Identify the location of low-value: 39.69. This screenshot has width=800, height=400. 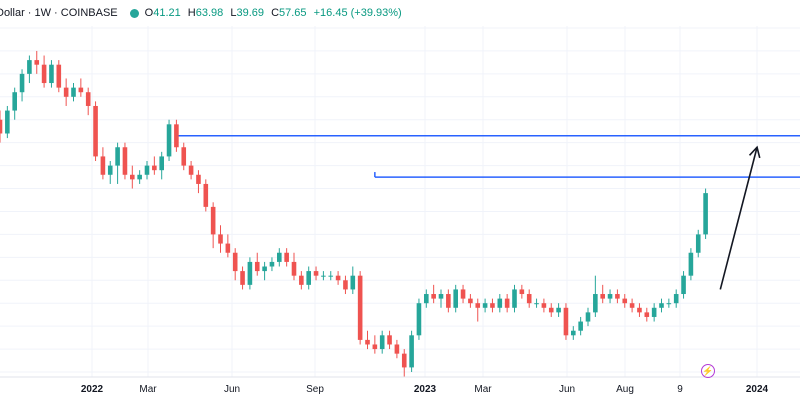
(250, 13).